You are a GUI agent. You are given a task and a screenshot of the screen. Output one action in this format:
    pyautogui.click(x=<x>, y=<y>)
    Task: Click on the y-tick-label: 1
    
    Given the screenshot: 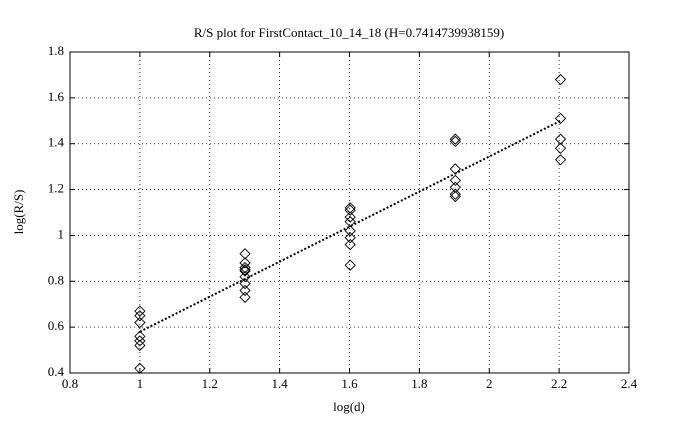 What is the action you would take?
    pyautogui.click(x=61, y=233)
    